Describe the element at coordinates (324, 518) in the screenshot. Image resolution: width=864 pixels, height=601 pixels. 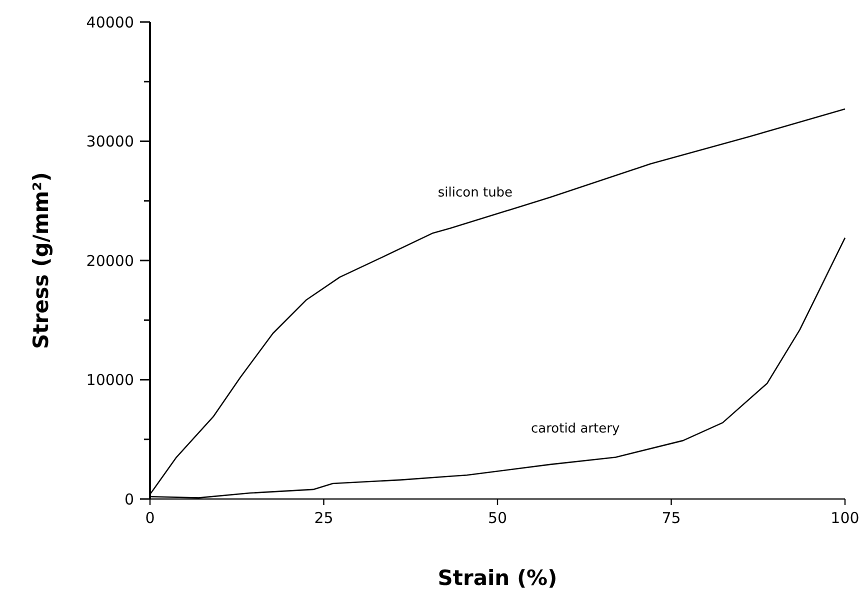
I see `x-tick-label: 25` at that location.